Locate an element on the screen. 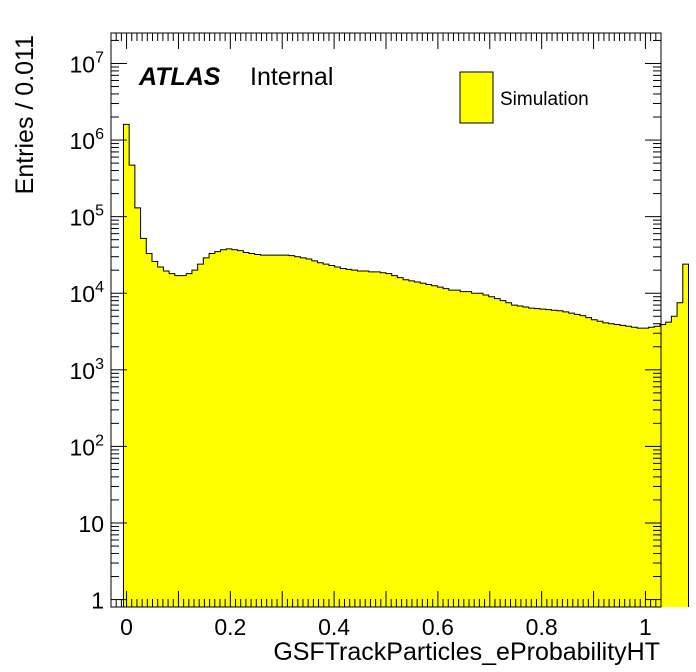 This screenshot has height=672, width=696. y-tick-label: 10⁷ is located at coordinates (87, 63).